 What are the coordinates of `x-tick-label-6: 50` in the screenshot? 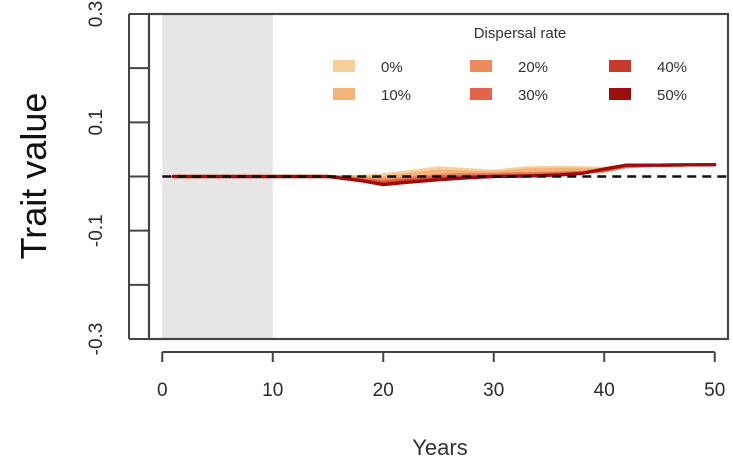 It's located at (714, 390).